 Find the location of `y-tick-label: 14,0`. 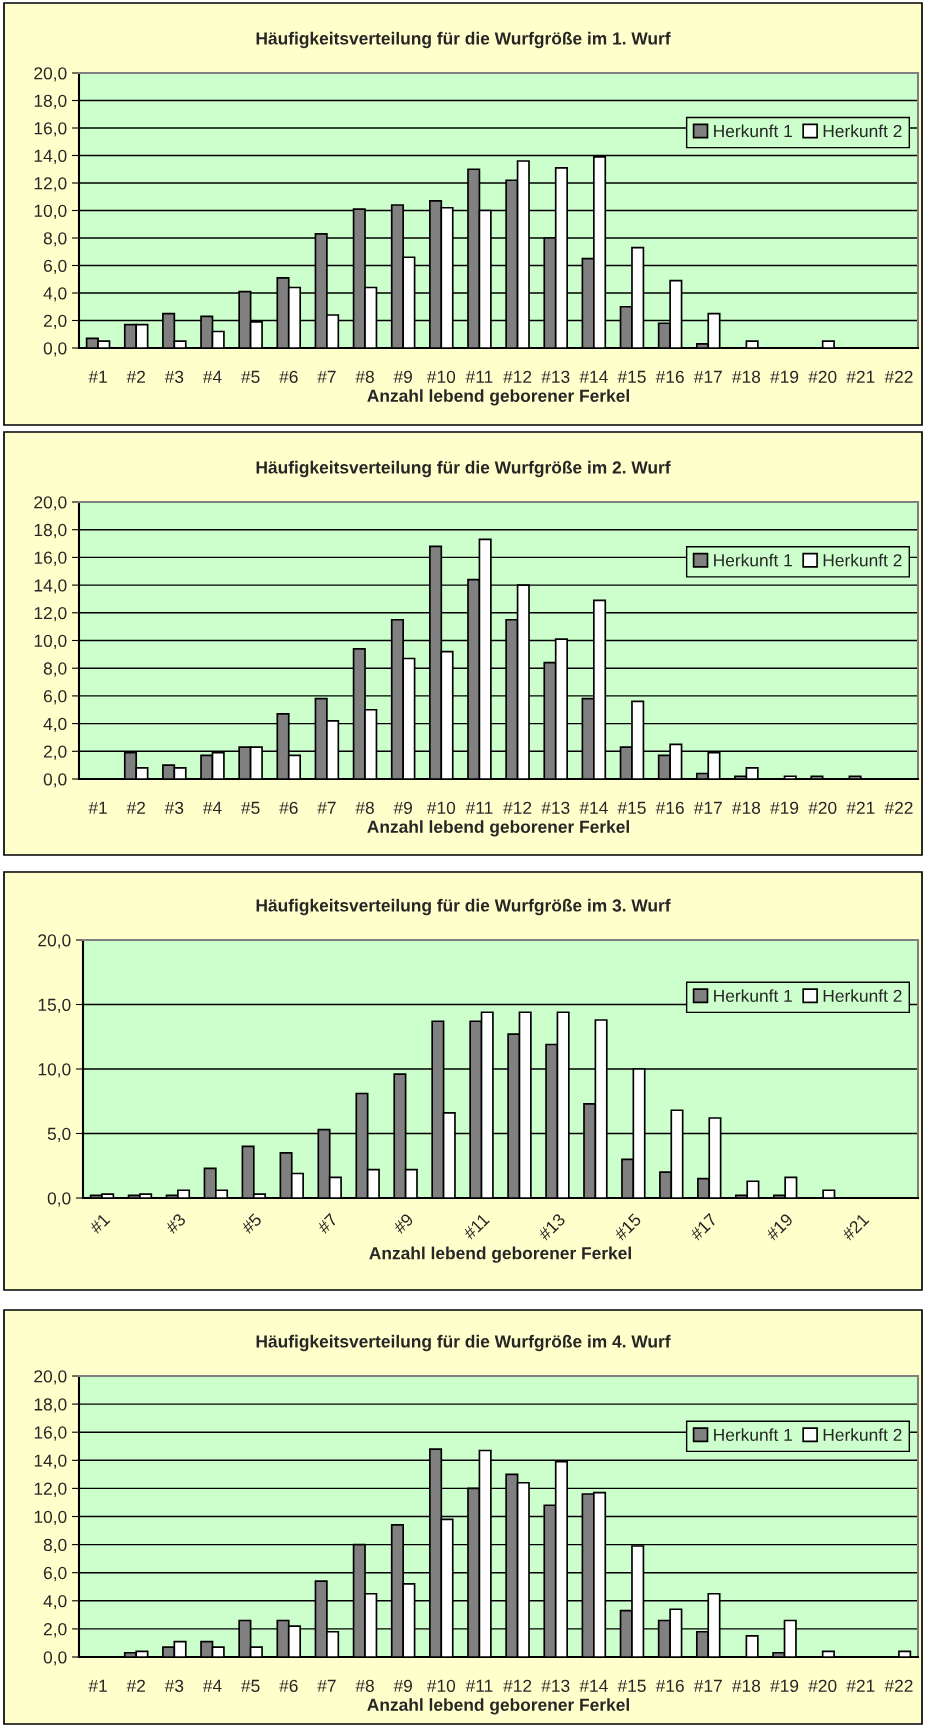

y-tick-label: 14,0 is located at coordinates (50, 157).